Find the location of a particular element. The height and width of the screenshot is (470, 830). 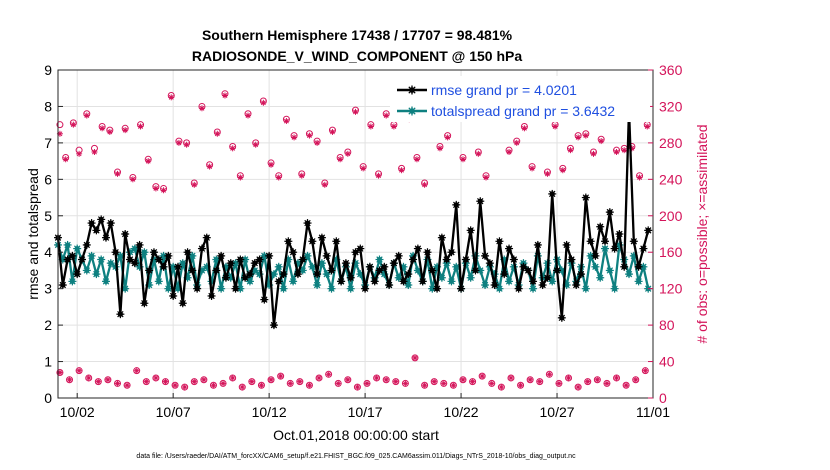

y-right-tick-label: 320 is located at coordinates (671, 106).